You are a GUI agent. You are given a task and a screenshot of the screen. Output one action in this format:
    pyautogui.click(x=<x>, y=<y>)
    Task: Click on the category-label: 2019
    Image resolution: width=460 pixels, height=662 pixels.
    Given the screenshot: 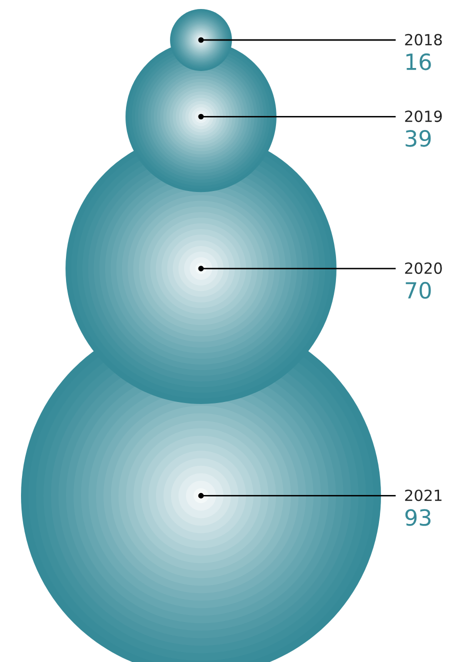 What is the action you would take?
    pyautogui.click(x=423, y=116)
    